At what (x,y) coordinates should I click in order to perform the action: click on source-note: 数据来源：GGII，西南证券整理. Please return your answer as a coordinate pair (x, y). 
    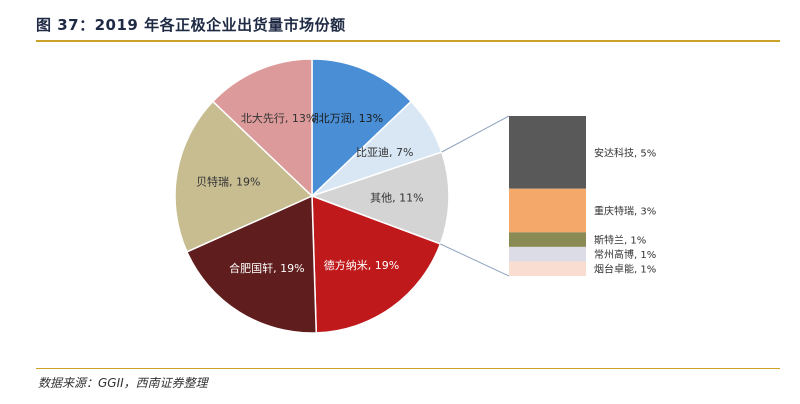
    Looking at the image, I should click on (123, 383).